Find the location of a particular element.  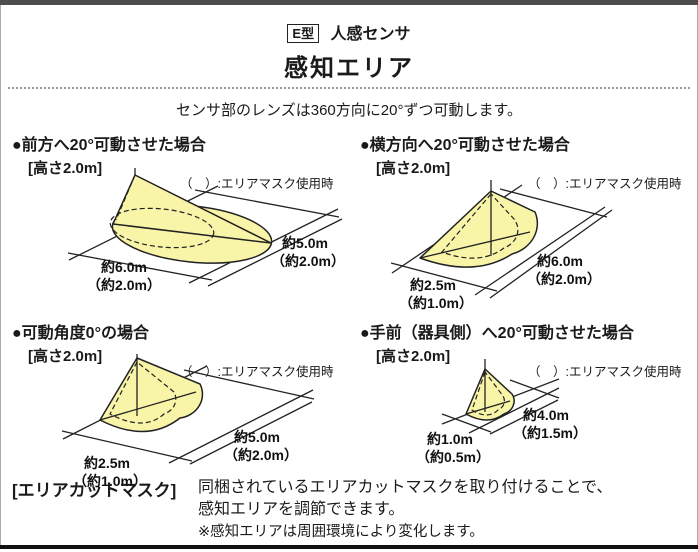

bottom-border-bar is located at coordinates (349, 547).